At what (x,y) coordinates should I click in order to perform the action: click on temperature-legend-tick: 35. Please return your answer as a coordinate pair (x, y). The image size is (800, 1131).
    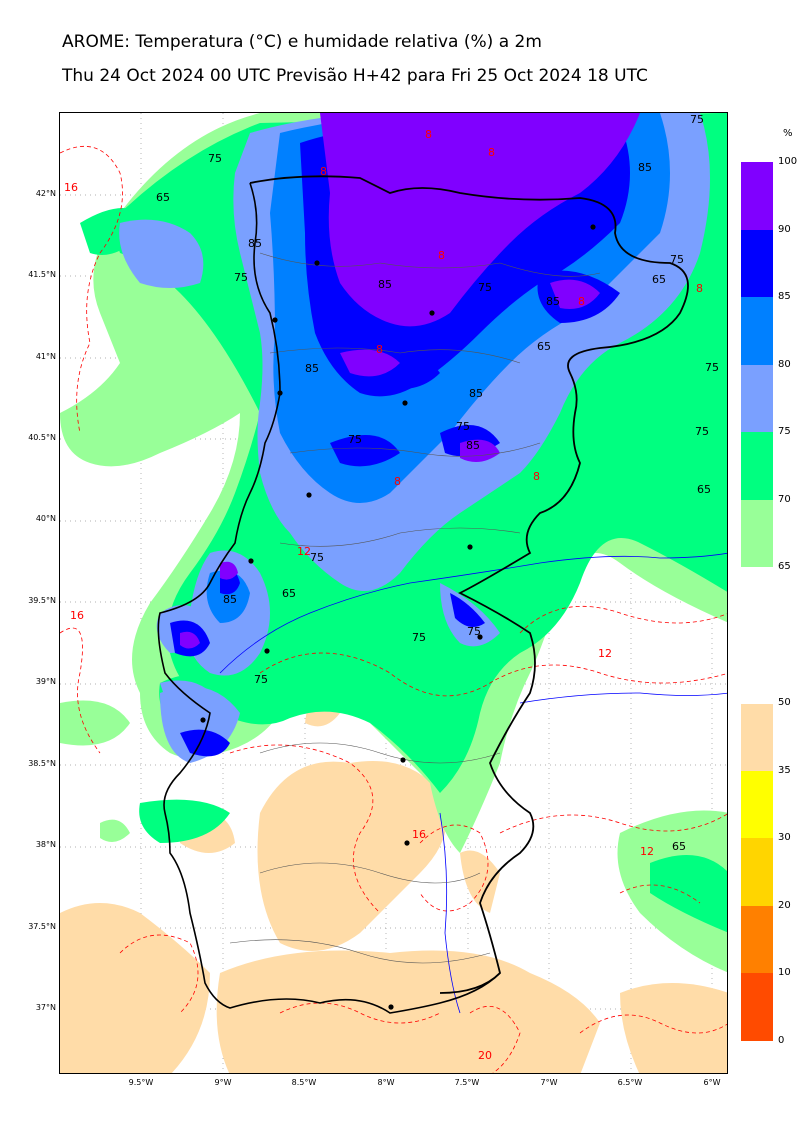
    Looking at the image, I should click on (784, 770).